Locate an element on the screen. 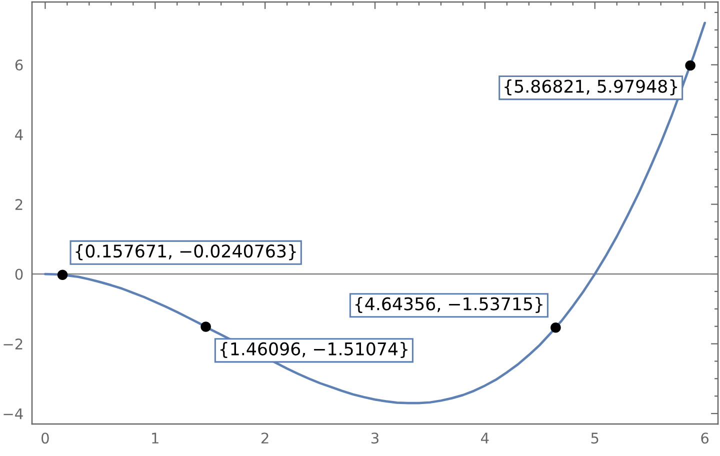  x-tick-label: 6 is located at coordinates (705, 438).